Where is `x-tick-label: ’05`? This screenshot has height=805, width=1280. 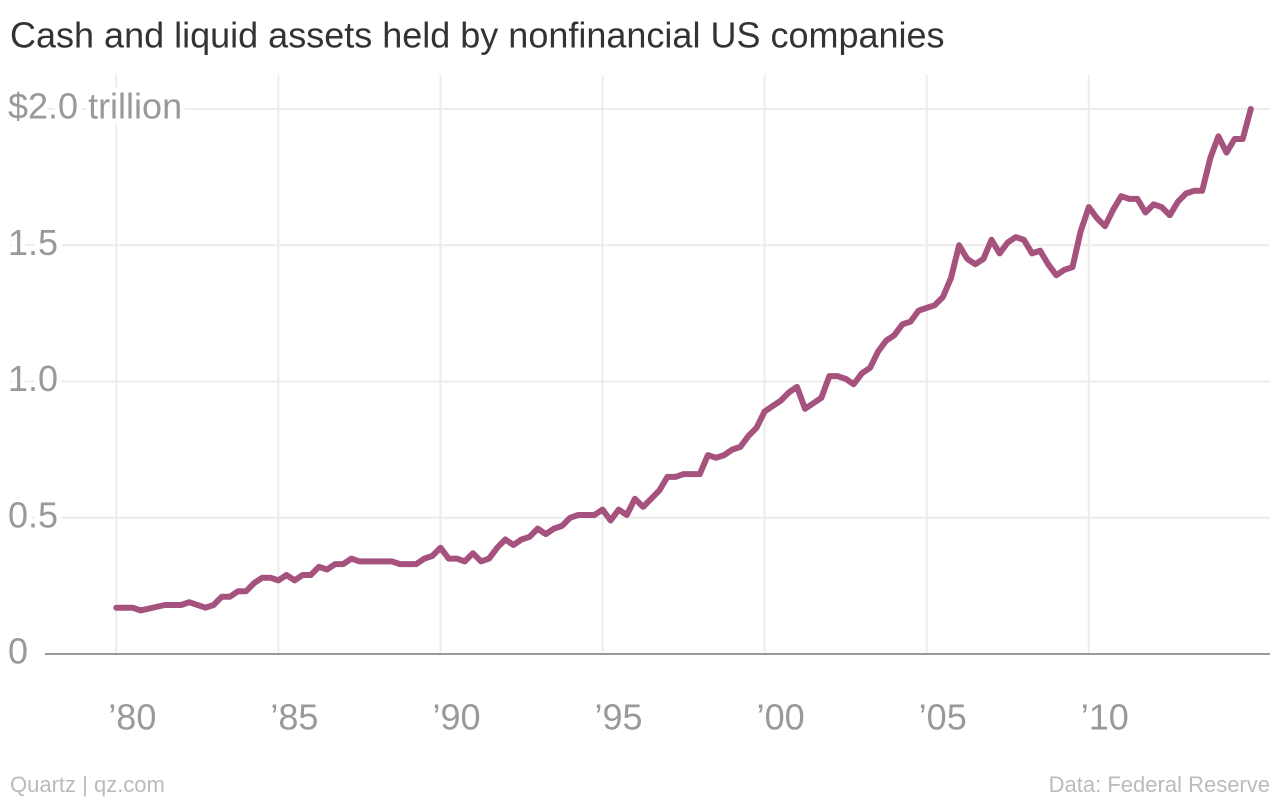
x-tick-label: ’05 is located at coordinates (943, 717).